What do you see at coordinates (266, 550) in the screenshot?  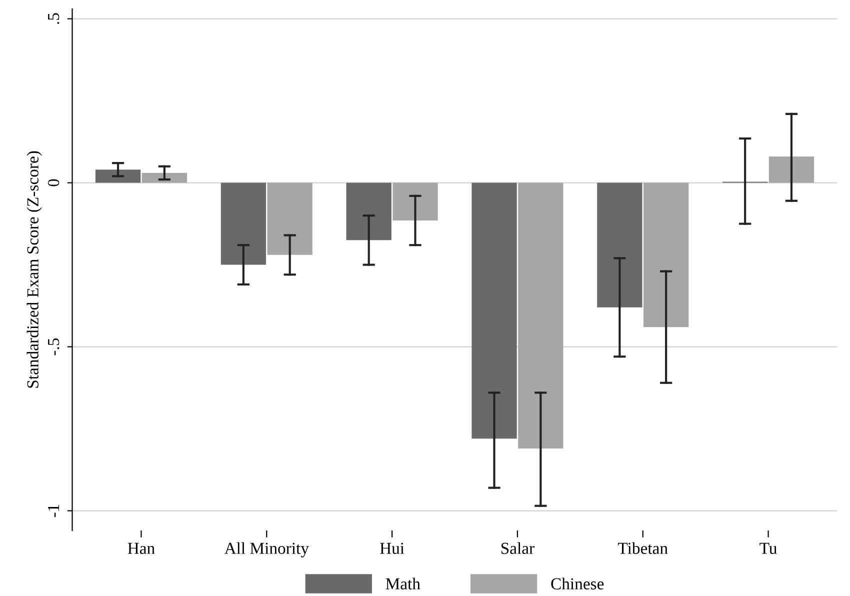 I see `x-tick-label: All Minority` at bounding box center [266, 550].